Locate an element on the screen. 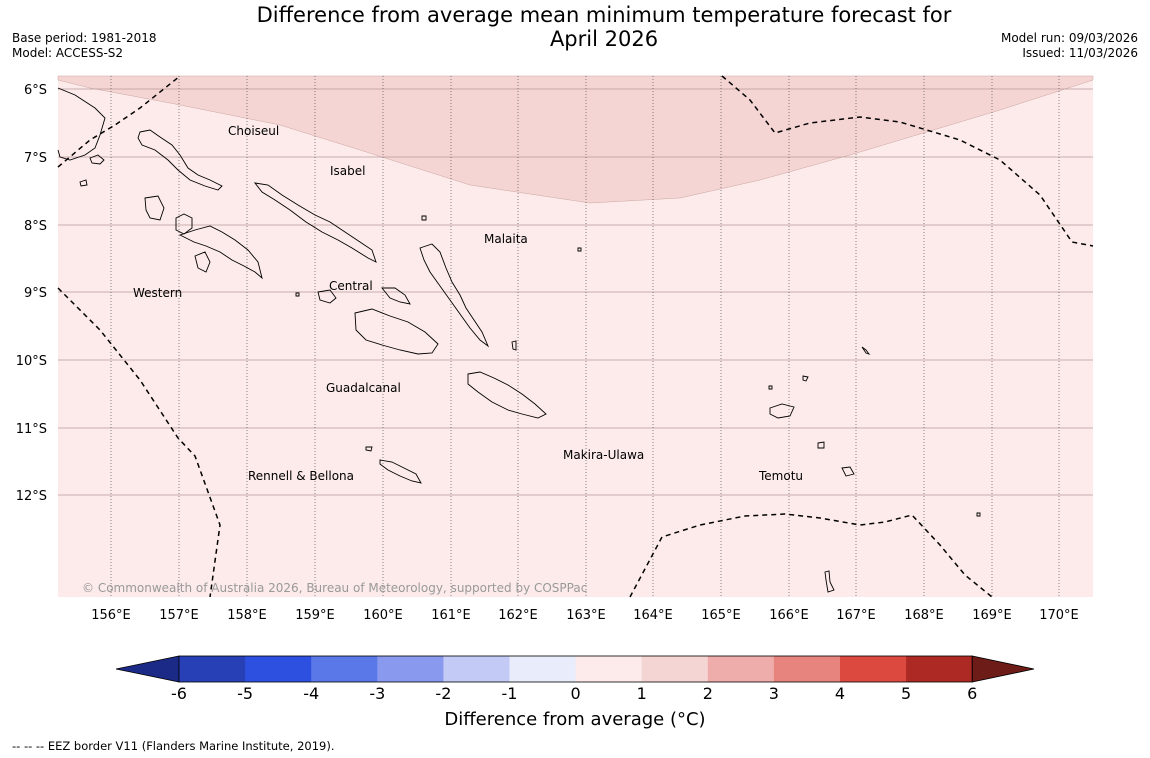 The image size is (1150, 758). lon-label: 168°E is located at coordinates (924, 615).